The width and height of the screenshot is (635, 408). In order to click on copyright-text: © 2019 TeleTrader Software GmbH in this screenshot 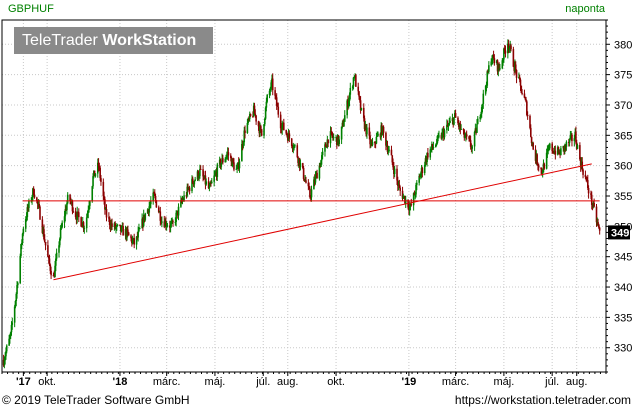, I will do `click(96, 400)`.